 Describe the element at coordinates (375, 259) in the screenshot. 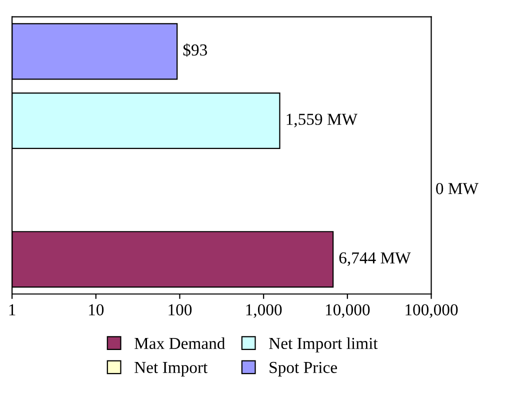

I see `data-label: 6,744 MW` at that location.